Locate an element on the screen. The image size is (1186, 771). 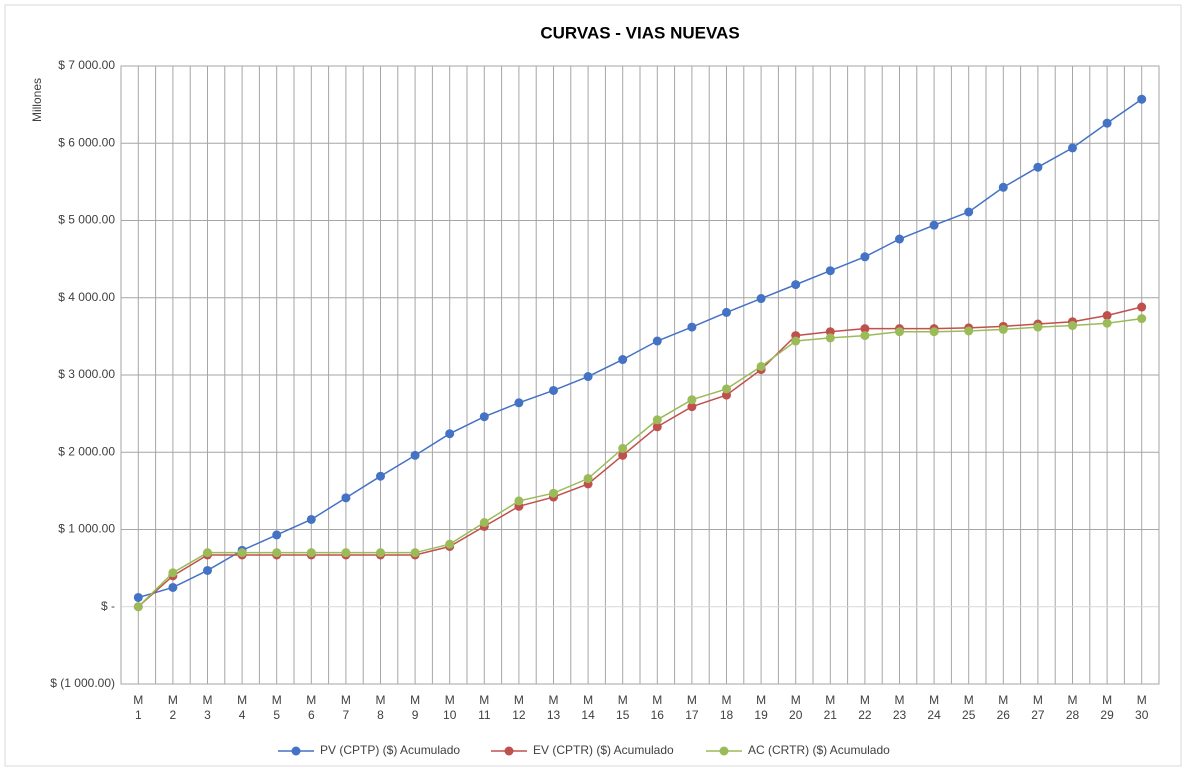
x-tick-label: M 29 is located at coordinates (1107, 707).